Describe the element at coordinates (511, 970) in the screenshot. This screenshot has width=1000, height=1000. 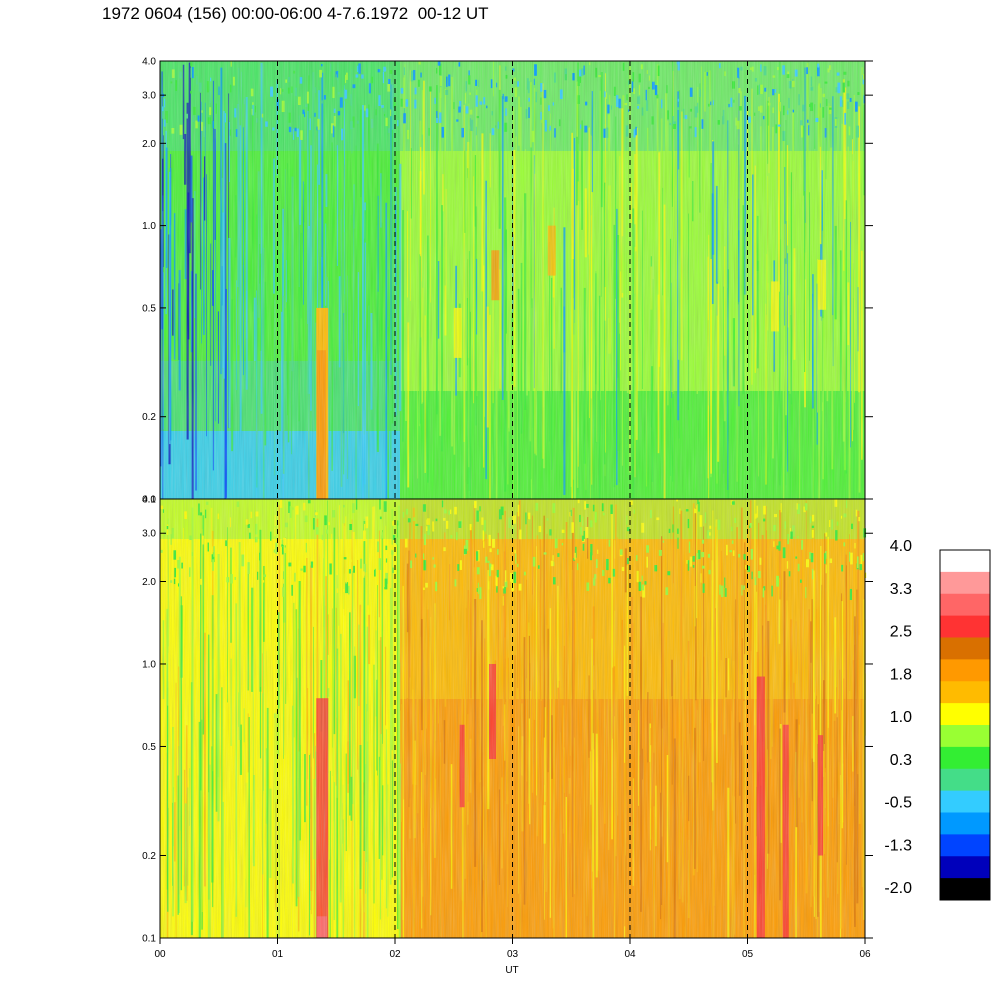
I see `x-axis-label: UT` at that location.